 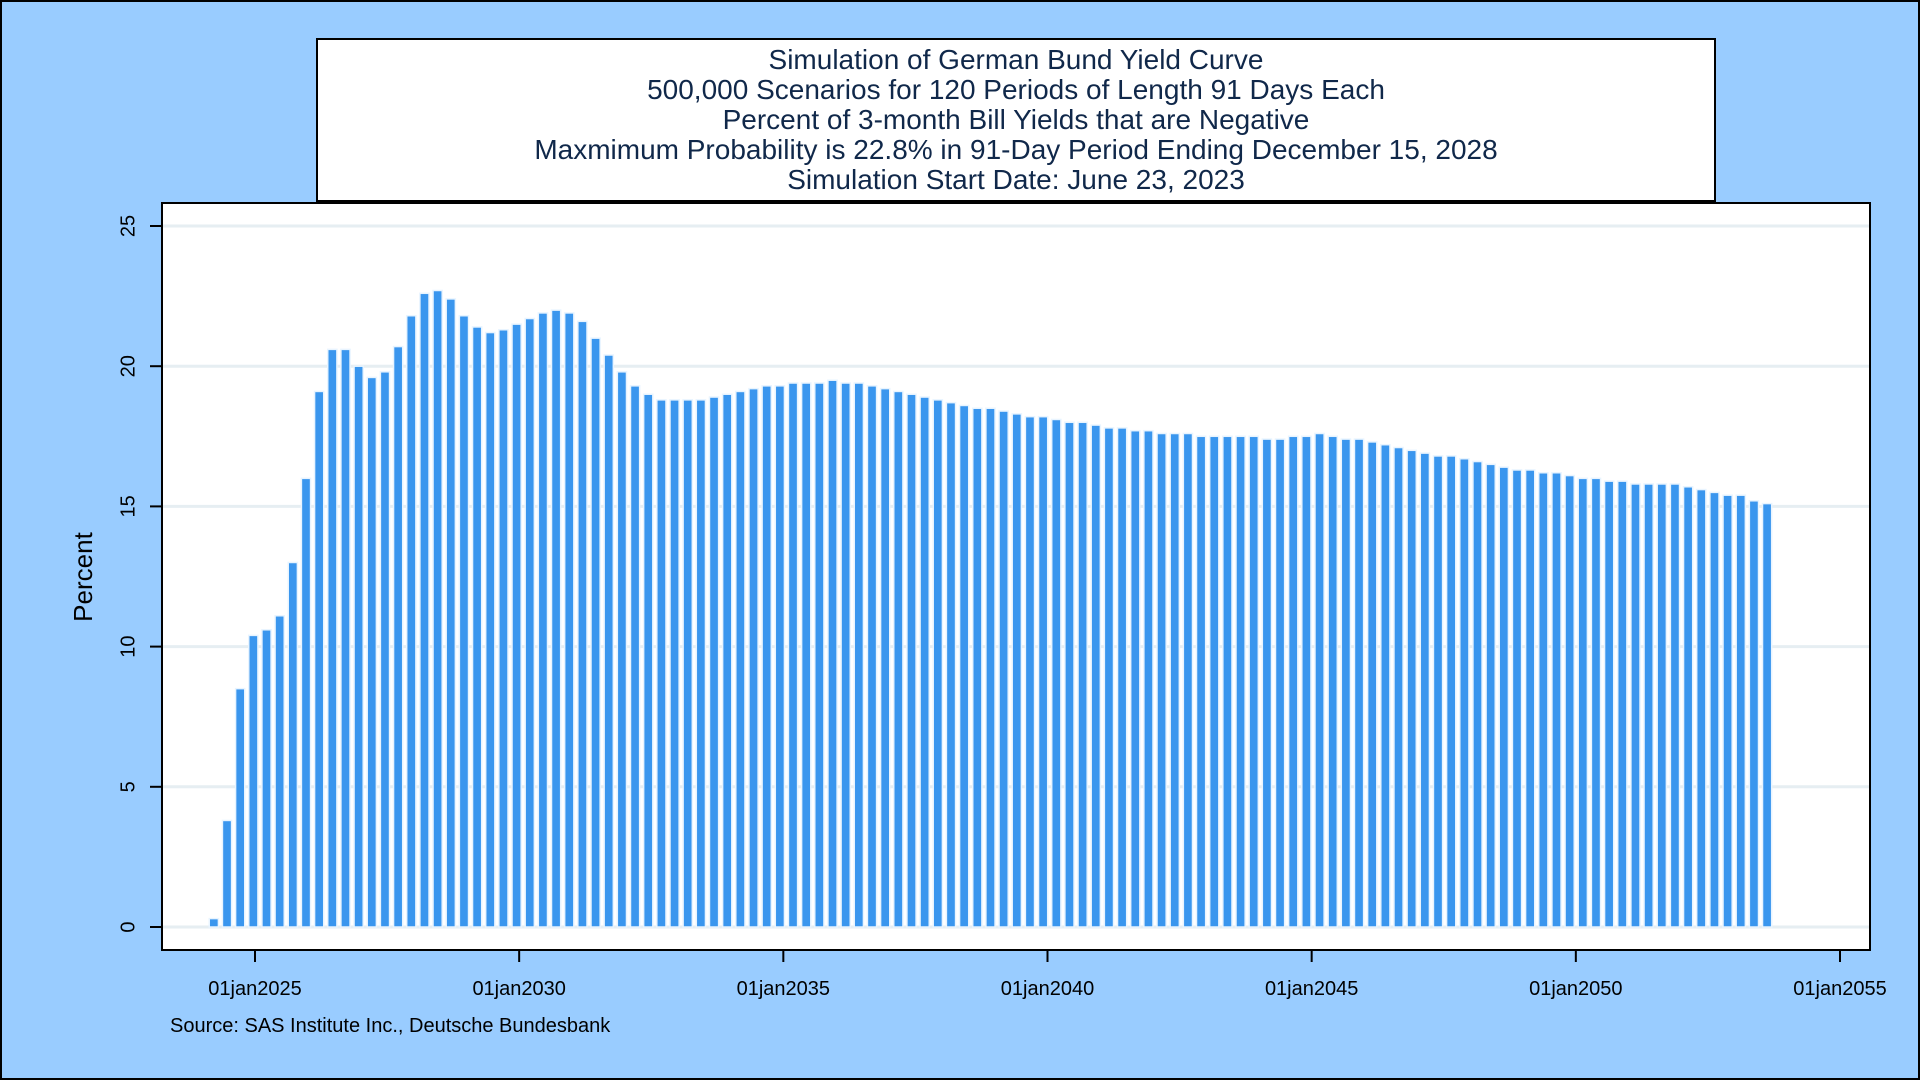 I want to click on y-tick-label: 25, so click(x=128, y=226).